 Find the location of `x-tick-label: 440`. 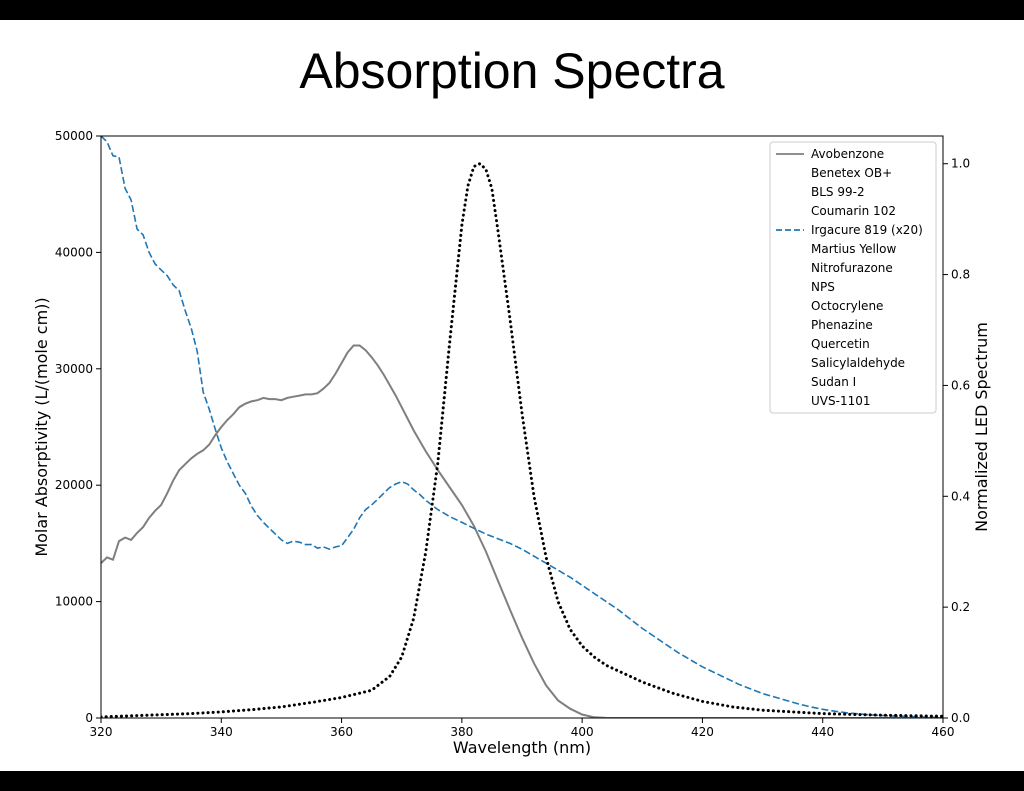

x-tick-label: 440 is located at coordinates (822, 732).